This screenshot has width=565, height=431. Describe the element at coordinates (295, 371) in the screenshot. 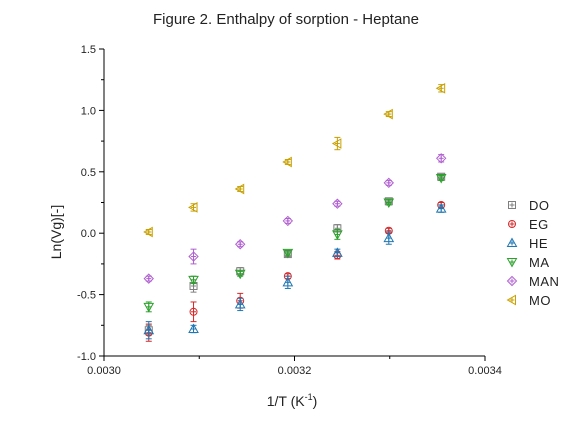

I see `x-tick-label: 0.0032` at that location.